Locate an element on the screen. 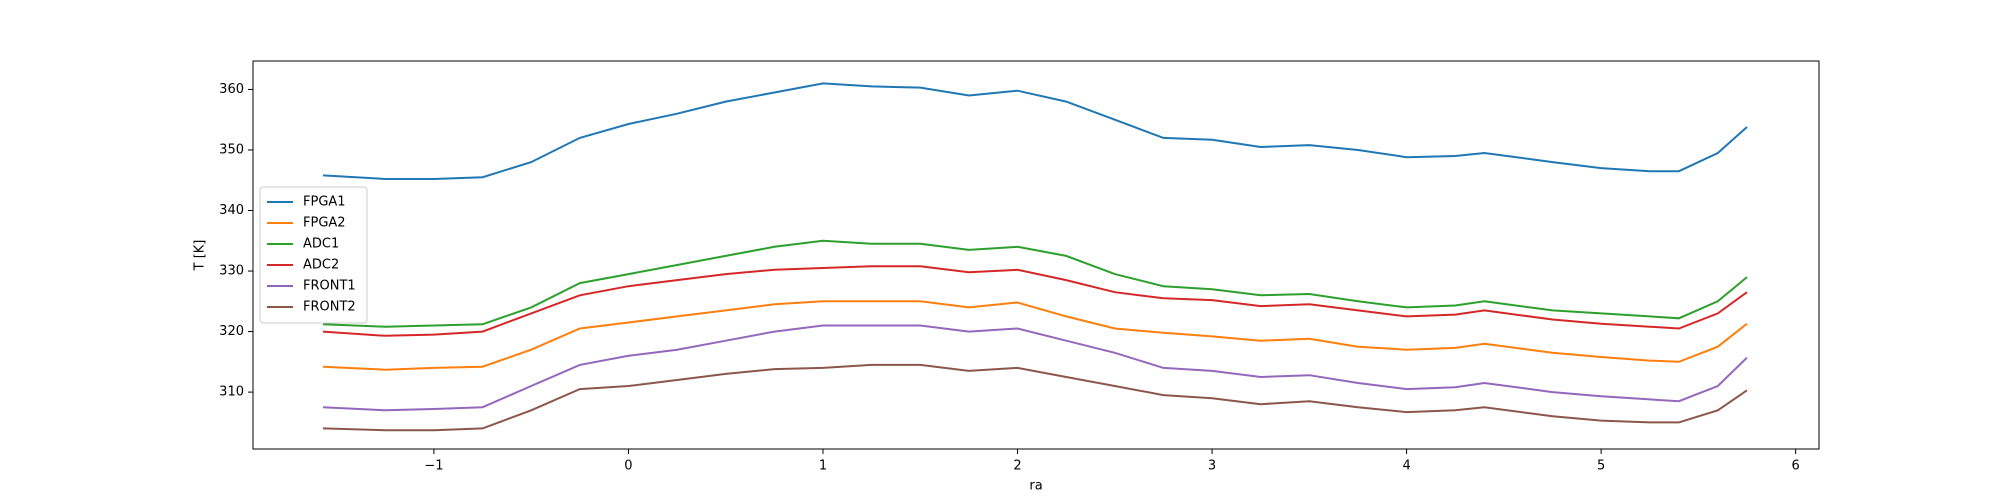 The image size is (2000, 500). x-tick-label: 2 is located at coordinates (1017, 466).